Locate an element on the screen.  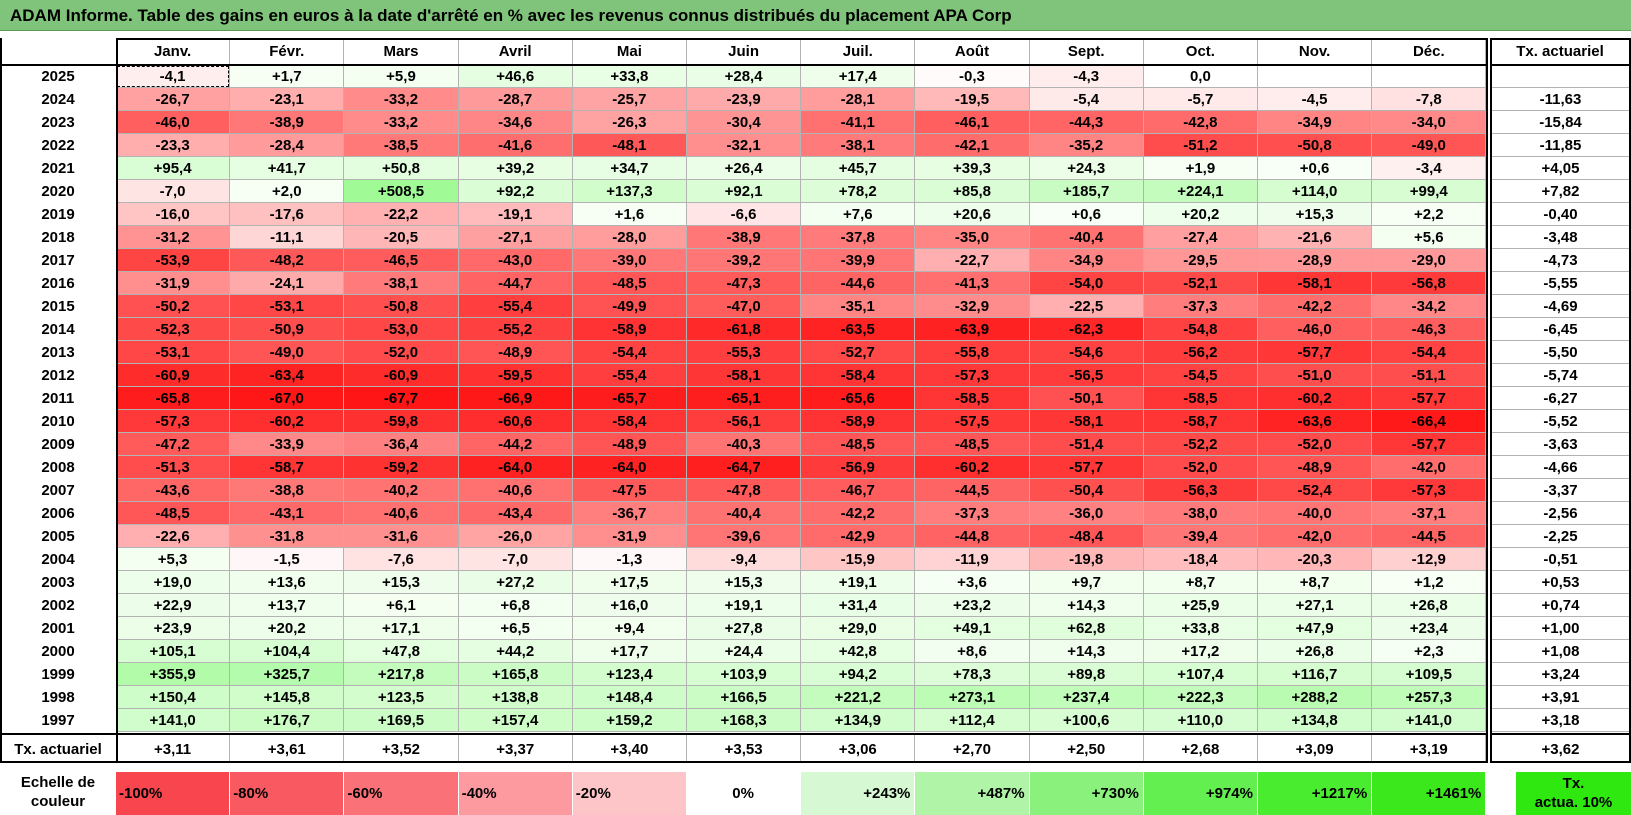
table-cell: -48,9 is located at coordinates (1315, 467).